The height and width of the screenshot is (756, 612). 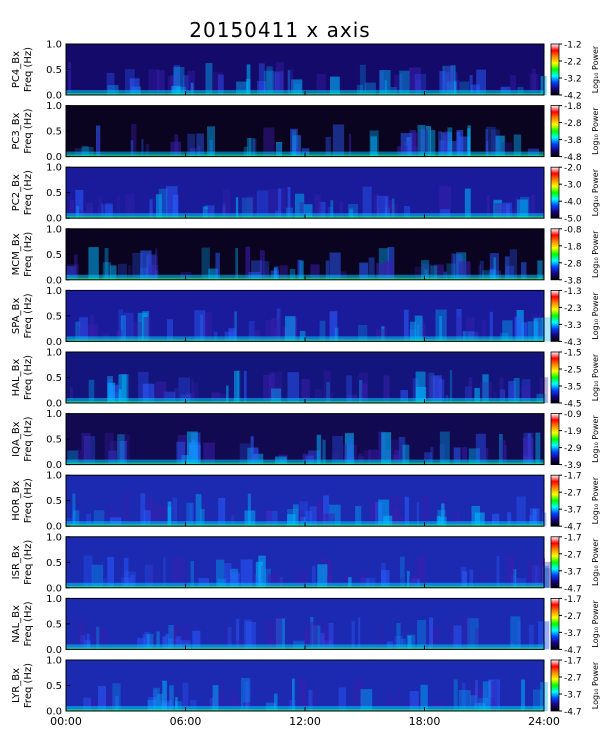 What do you see at coordinates (555, 500) in the screenshot?
I see `panel-hor-colorbar` at bounding box center [555, 500].